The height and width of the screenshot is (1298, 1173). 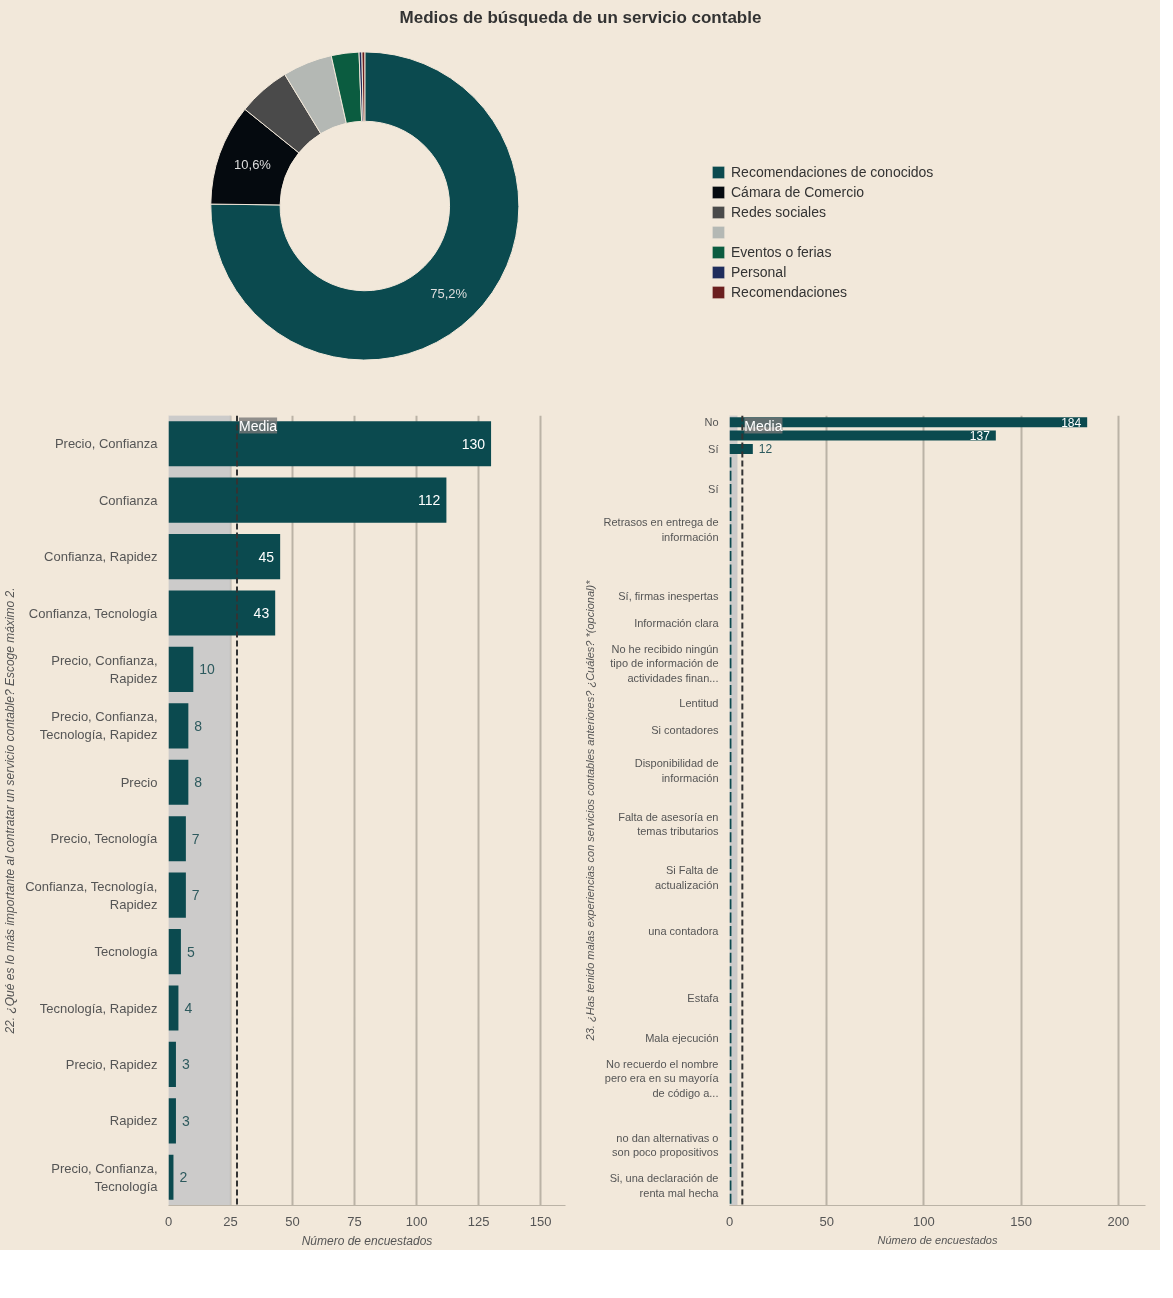 What do you see at coordinates (253, 164) in the screenshot?
I see `data-label: 10,6%` at bounding box center [253, 164].